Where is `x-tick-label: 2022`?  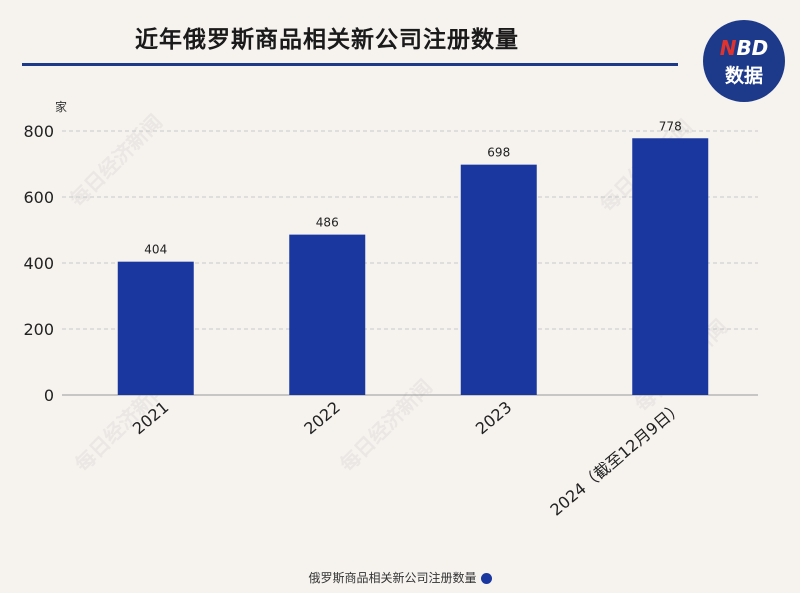 x-tick-label: 2022 is located at coordinates (321, 418).